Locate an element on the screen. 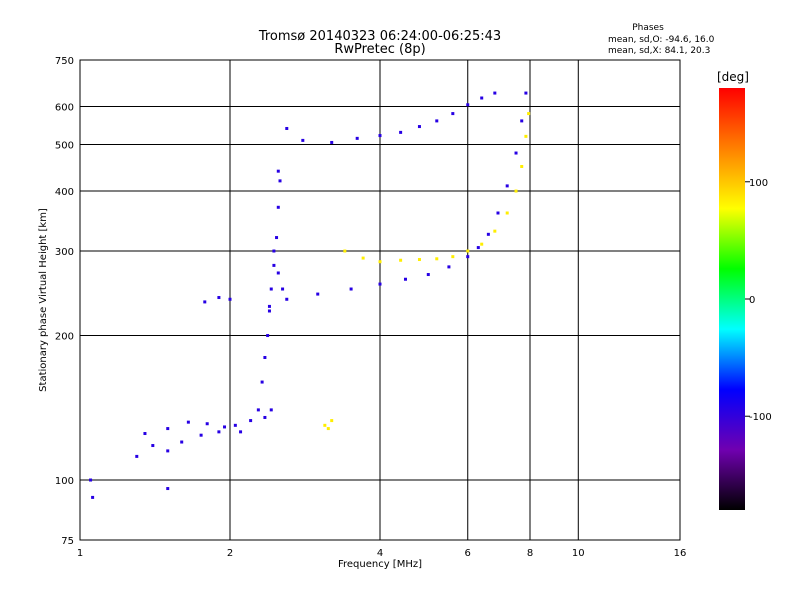 This screenshot has height=604, width=800. x-tick-label: 16 is located at coordinates (680, 553).